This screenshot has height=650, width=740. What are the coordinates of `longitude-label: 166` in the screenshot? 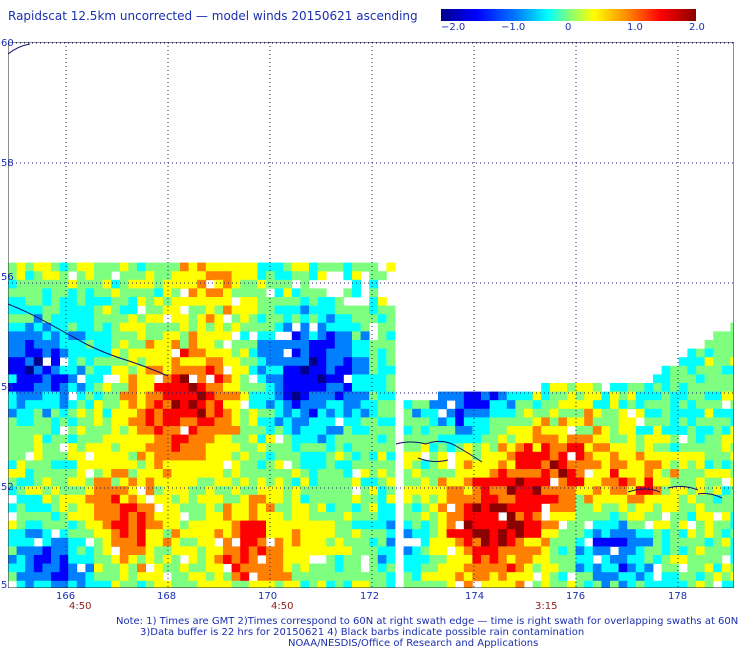 It's located at (66, 596).